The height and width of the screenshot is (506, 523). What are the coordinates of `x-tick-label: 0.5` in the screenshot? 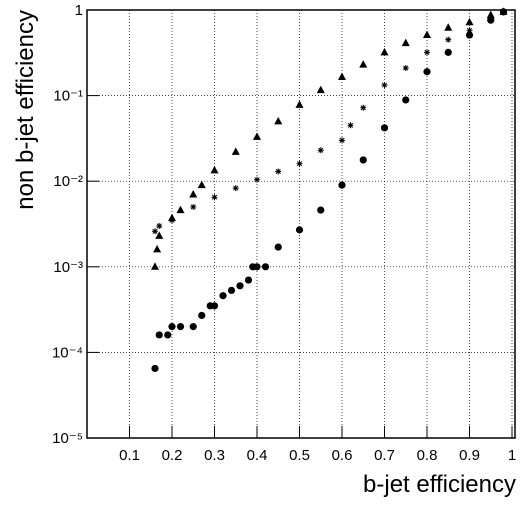 It's located at (299, 455).